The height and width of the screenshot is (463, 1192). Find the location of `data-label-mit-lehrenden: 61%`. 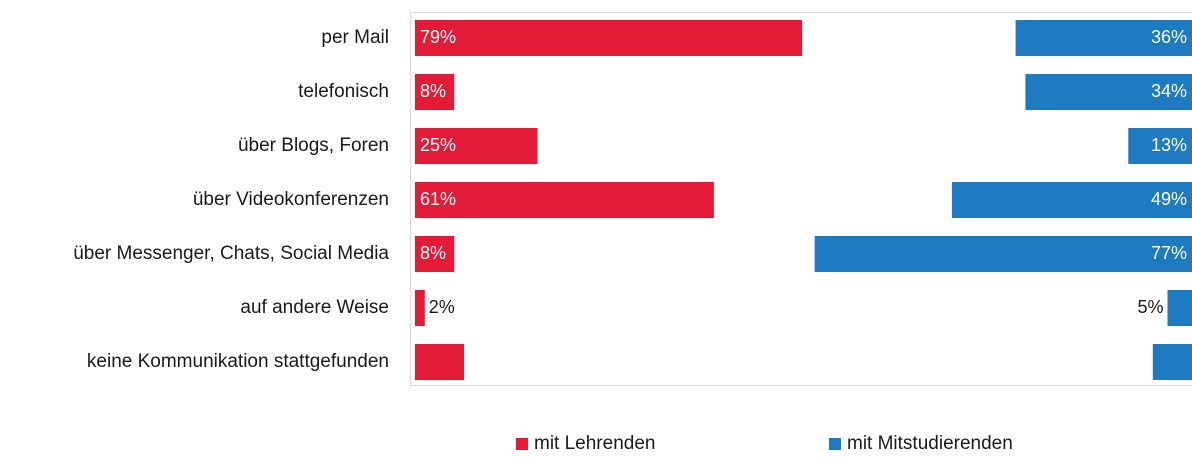

data-label-mit-lehrenden: 61% is located at coordinates (438, 199).